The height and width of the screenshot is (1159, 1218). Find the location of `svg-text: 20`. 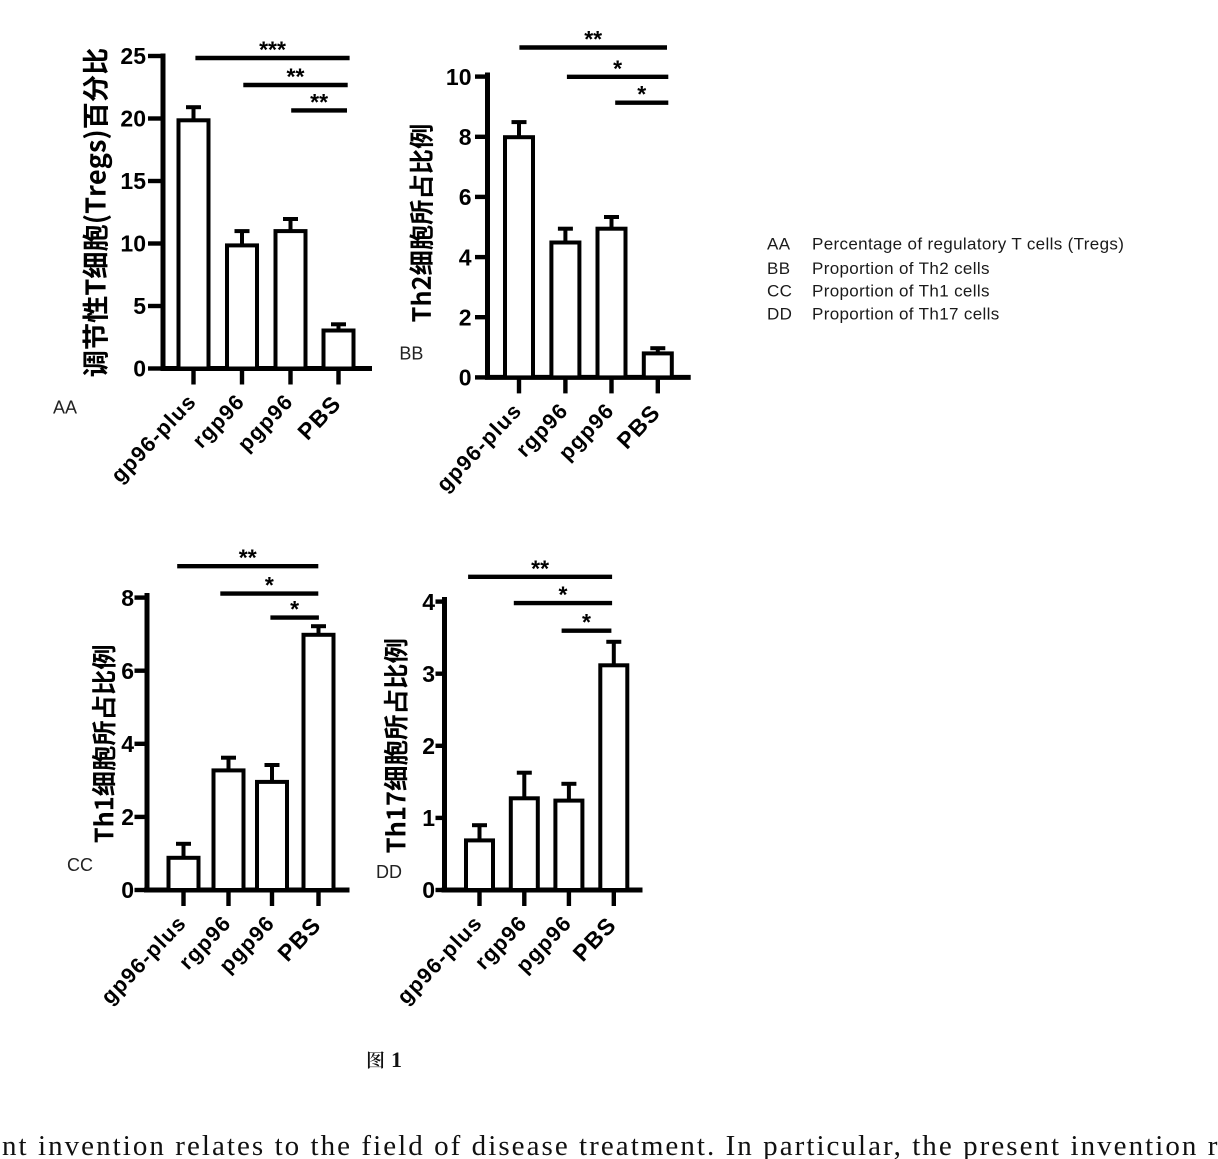

svg-text: 20 is located at coordinates (133, 119).